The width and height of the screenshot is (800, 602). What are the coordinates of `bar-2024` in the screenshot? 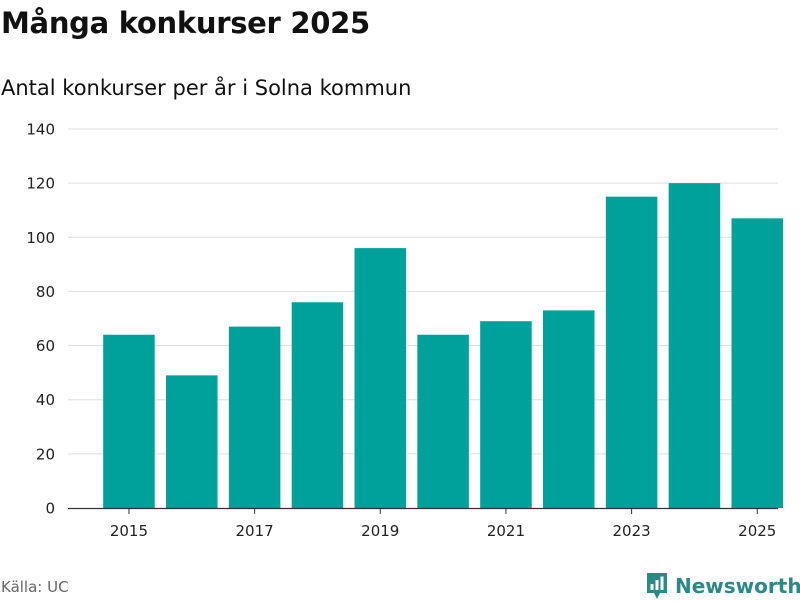 It's located at (694, 345).